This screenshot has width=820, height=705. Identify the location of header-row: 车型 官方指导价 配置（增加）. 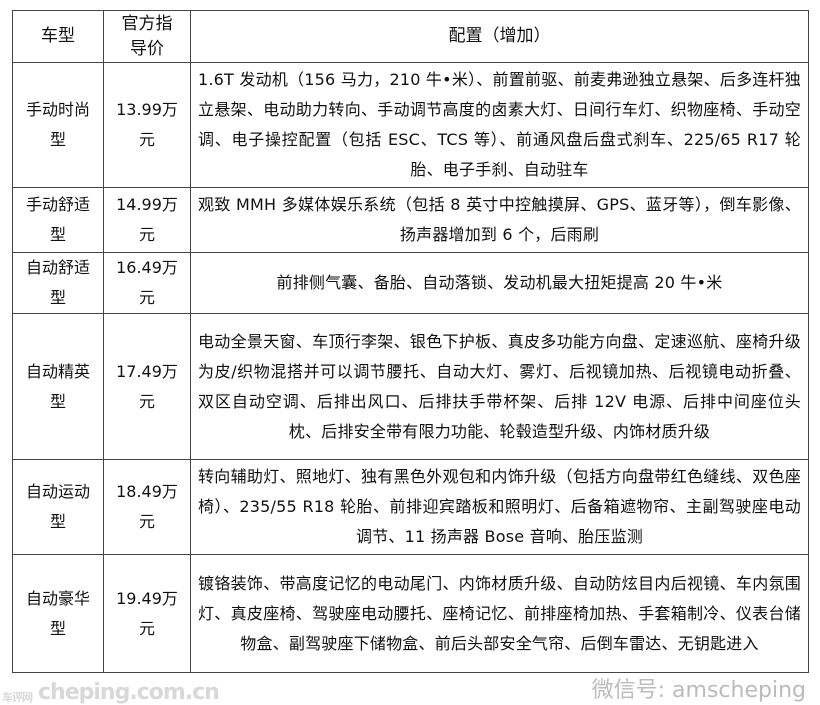
(410, 36).